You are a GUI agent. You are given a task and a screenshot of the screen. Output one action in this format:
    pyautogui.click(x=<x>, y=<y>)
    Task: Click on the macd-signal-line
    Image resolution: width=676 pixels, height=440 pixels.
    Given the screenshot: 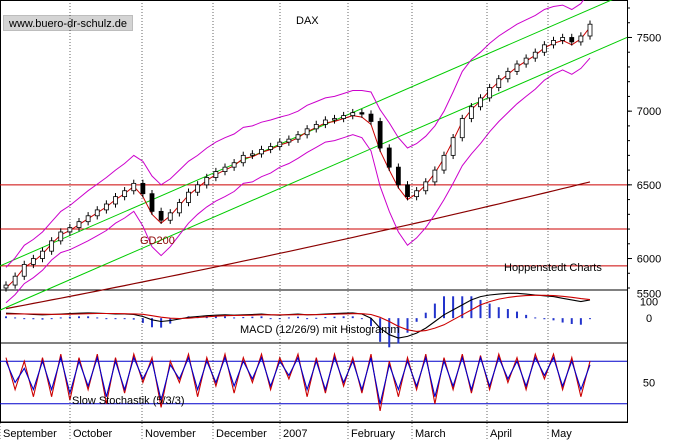 What is the action you would take?
    pyautogui.click(x=298, y=313)
    